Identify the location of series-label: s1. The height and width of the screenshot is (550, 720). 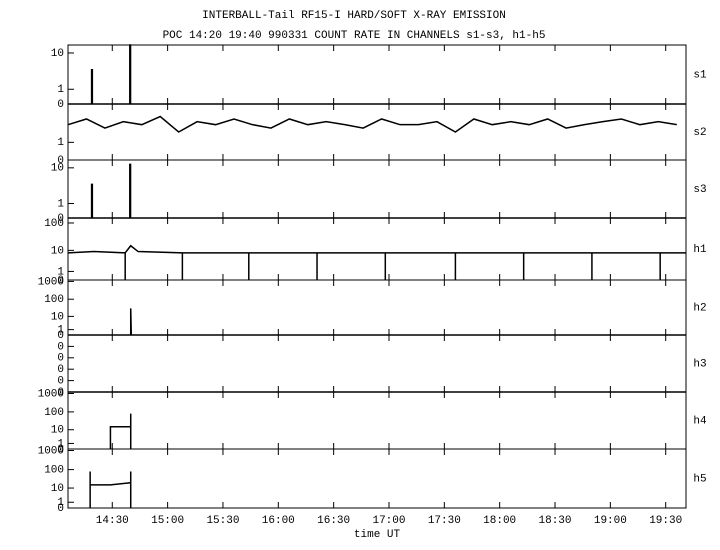
(700, 75).